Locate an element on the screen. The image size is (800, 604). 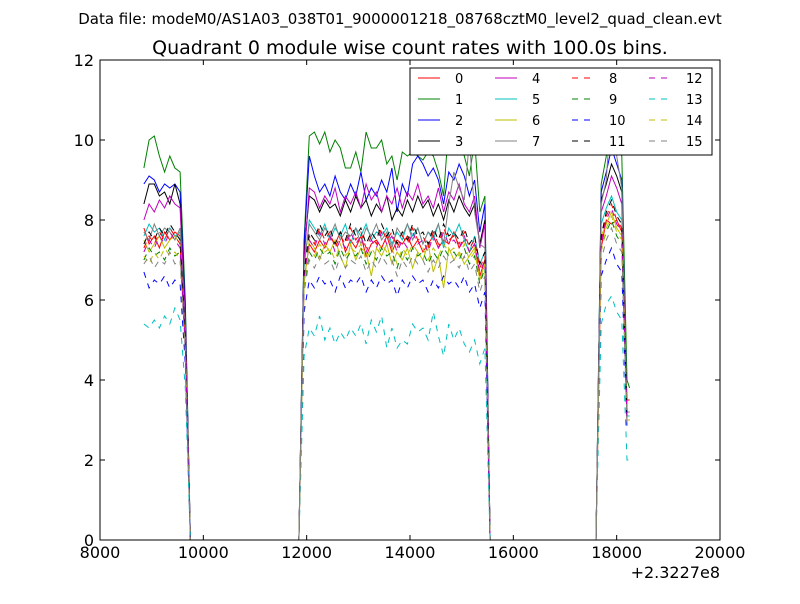
y-tick-label: 0 is located at coordinates (89, 540).